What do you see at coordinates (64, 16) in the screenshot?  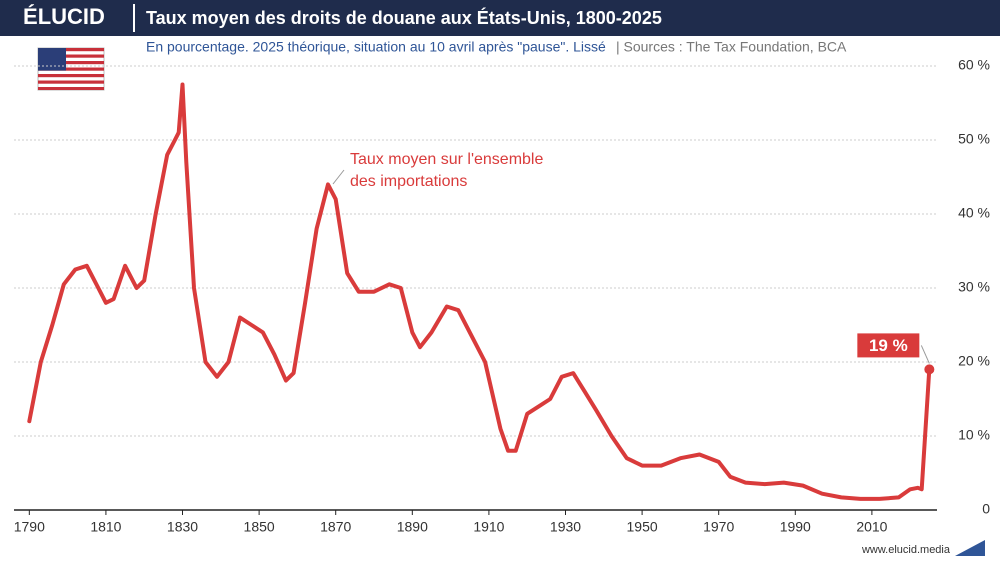 I see `brand: ÉLUCID` at bounding box center [64, 16].